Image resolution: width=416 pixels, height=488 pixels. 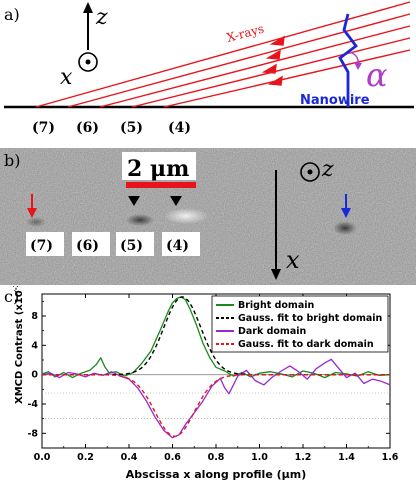 What do you see at coordinates (32, 433) in the screenshot?
I see `y-tick-label: -8` at bounding box center [32, 433].